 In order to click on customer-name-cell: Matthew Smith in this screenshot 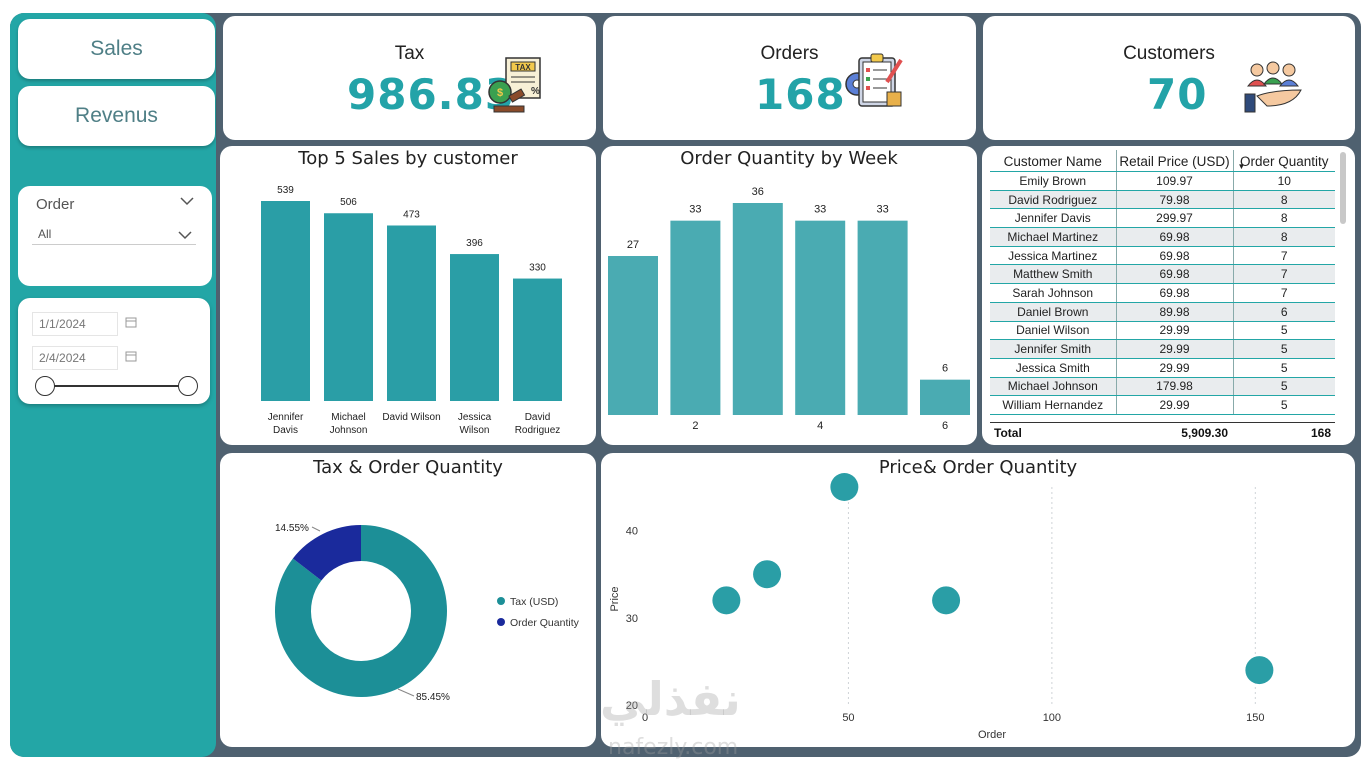, I will do `click(1053, 274)`.